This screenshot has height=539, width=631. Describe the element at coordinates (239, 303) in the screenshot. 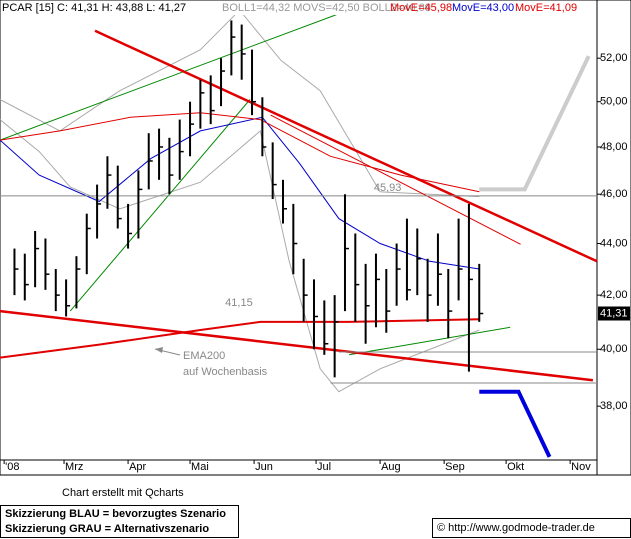

I see `level-label: 41,15` at that location.